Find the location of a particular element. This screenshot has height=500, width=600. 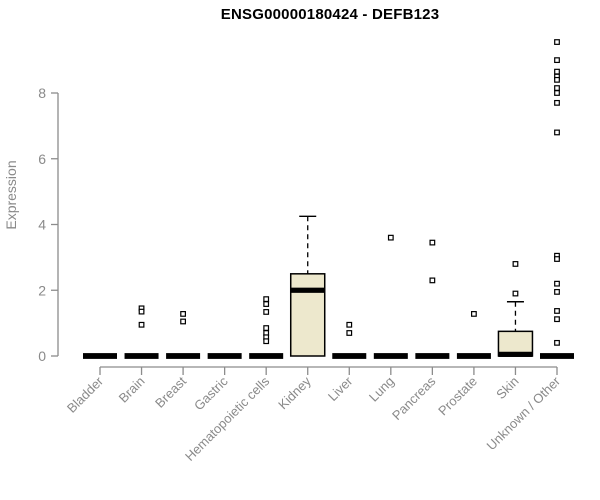

x-tick-label: Breast is located at coordinates (170, 391).